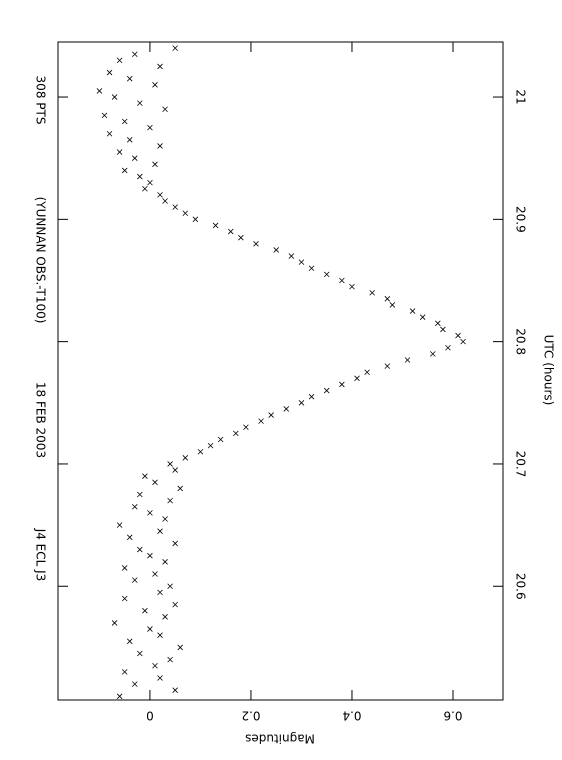 The image size is (562, 760). Describe the element at coordinates (41, 420) in the screenshot. I see `annotation: 18 FEB 2003` at that location.